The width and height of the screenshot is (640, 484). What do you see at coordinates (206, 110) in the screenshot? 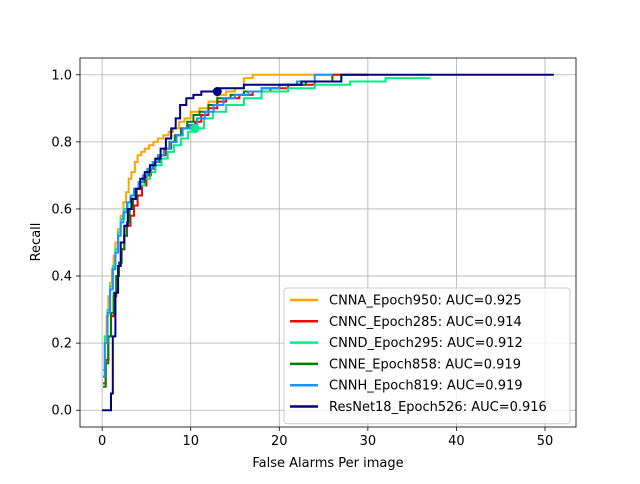
I see `highlight-markers` at bounding box center [206, 110].